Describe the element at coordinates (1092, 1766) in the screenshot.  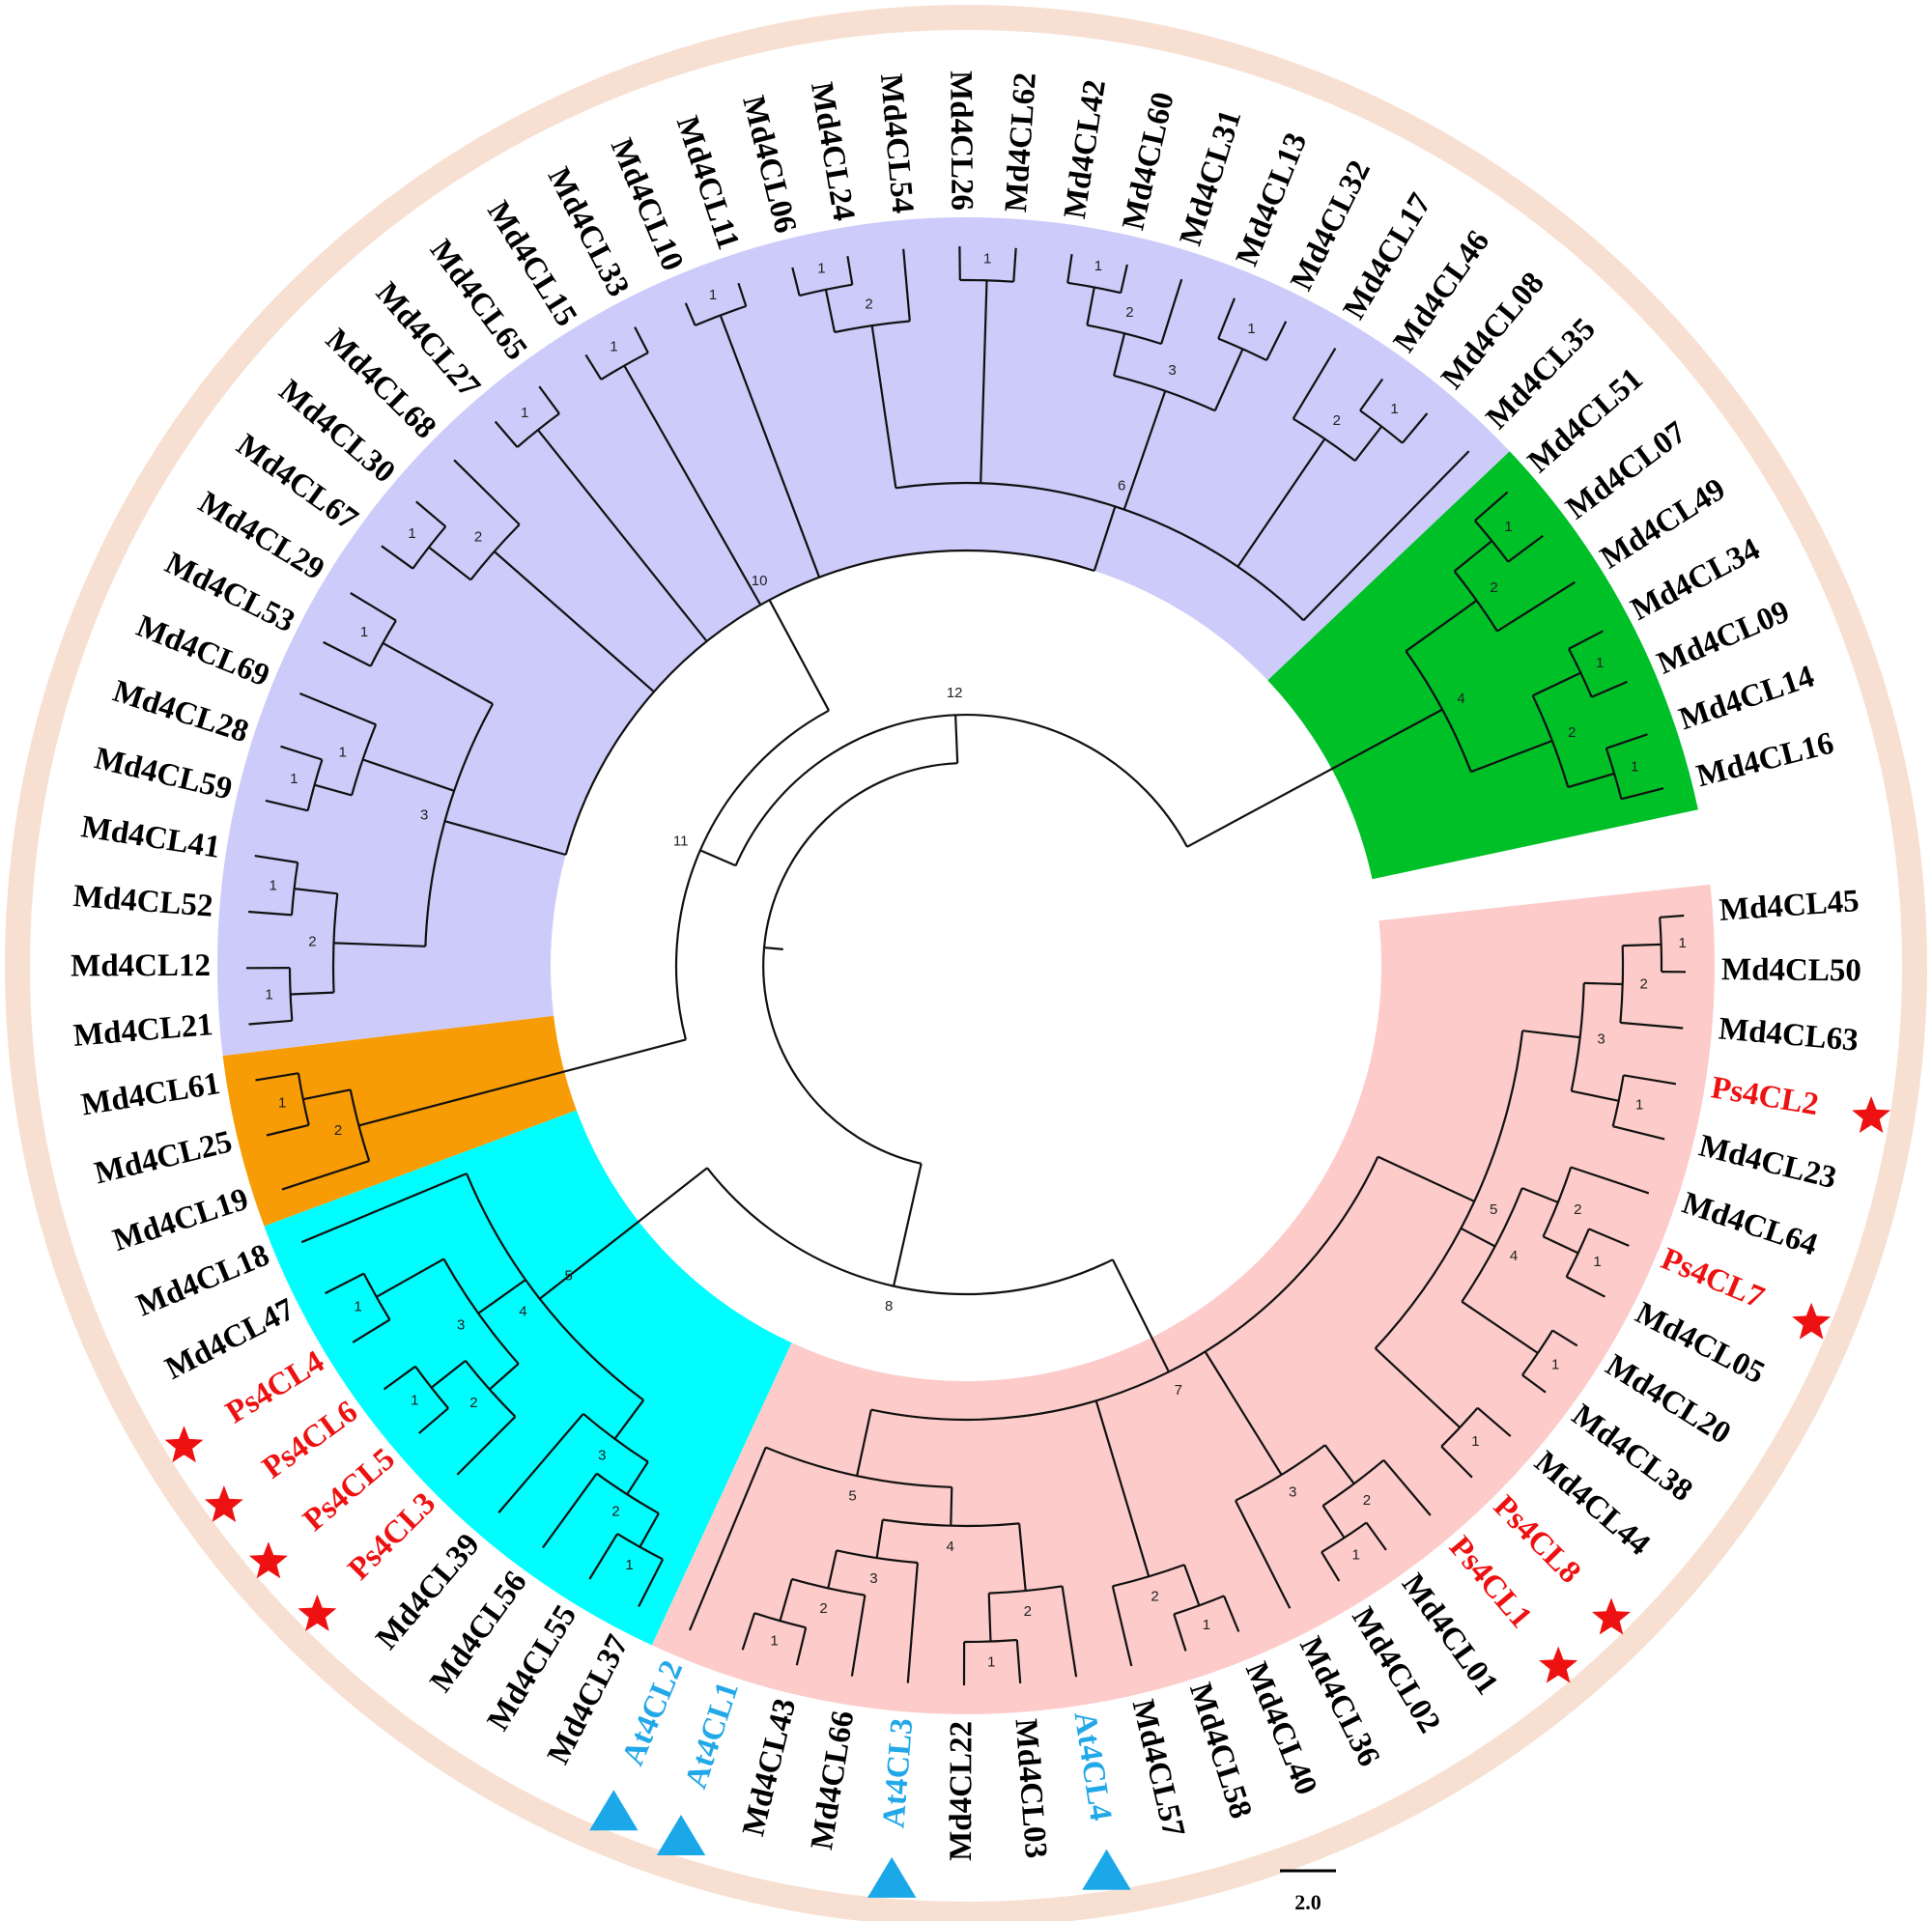
I see `leaf-label: At4CL4` at that location.